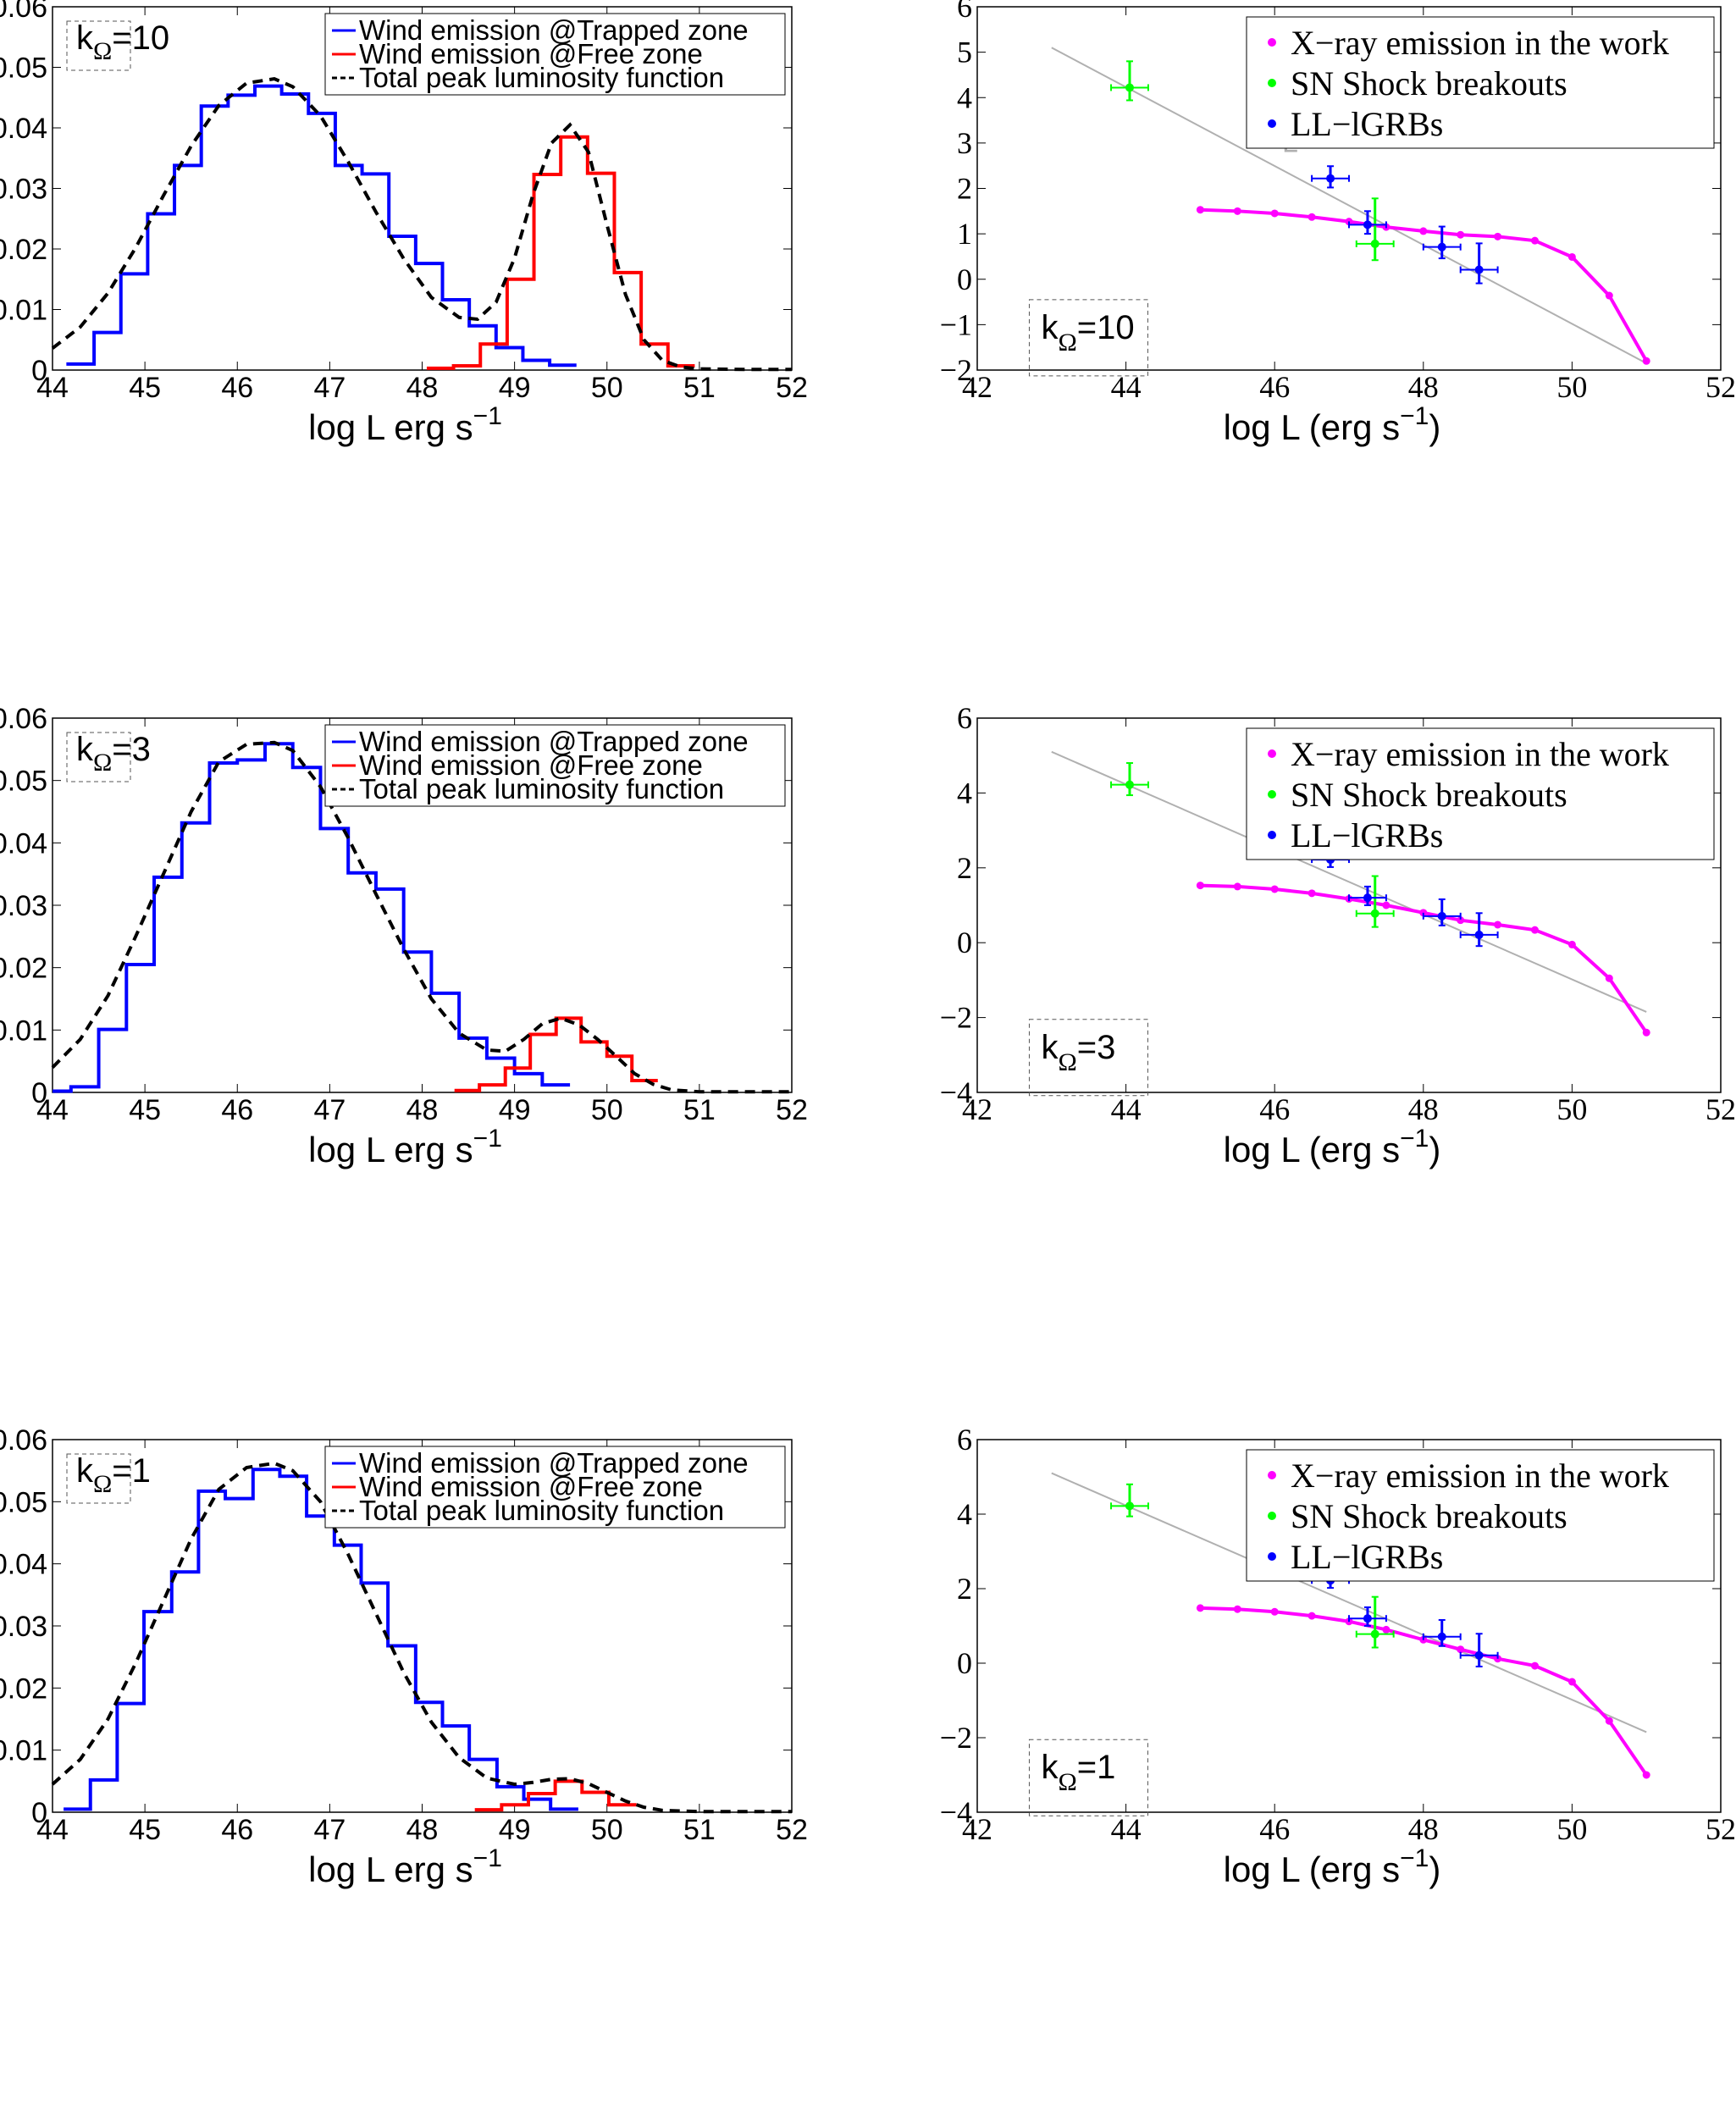  What do you see at coordinates (964, 868) in the screenshot?
I see `y-tick-label: 2` at bounding box center [964, 868].